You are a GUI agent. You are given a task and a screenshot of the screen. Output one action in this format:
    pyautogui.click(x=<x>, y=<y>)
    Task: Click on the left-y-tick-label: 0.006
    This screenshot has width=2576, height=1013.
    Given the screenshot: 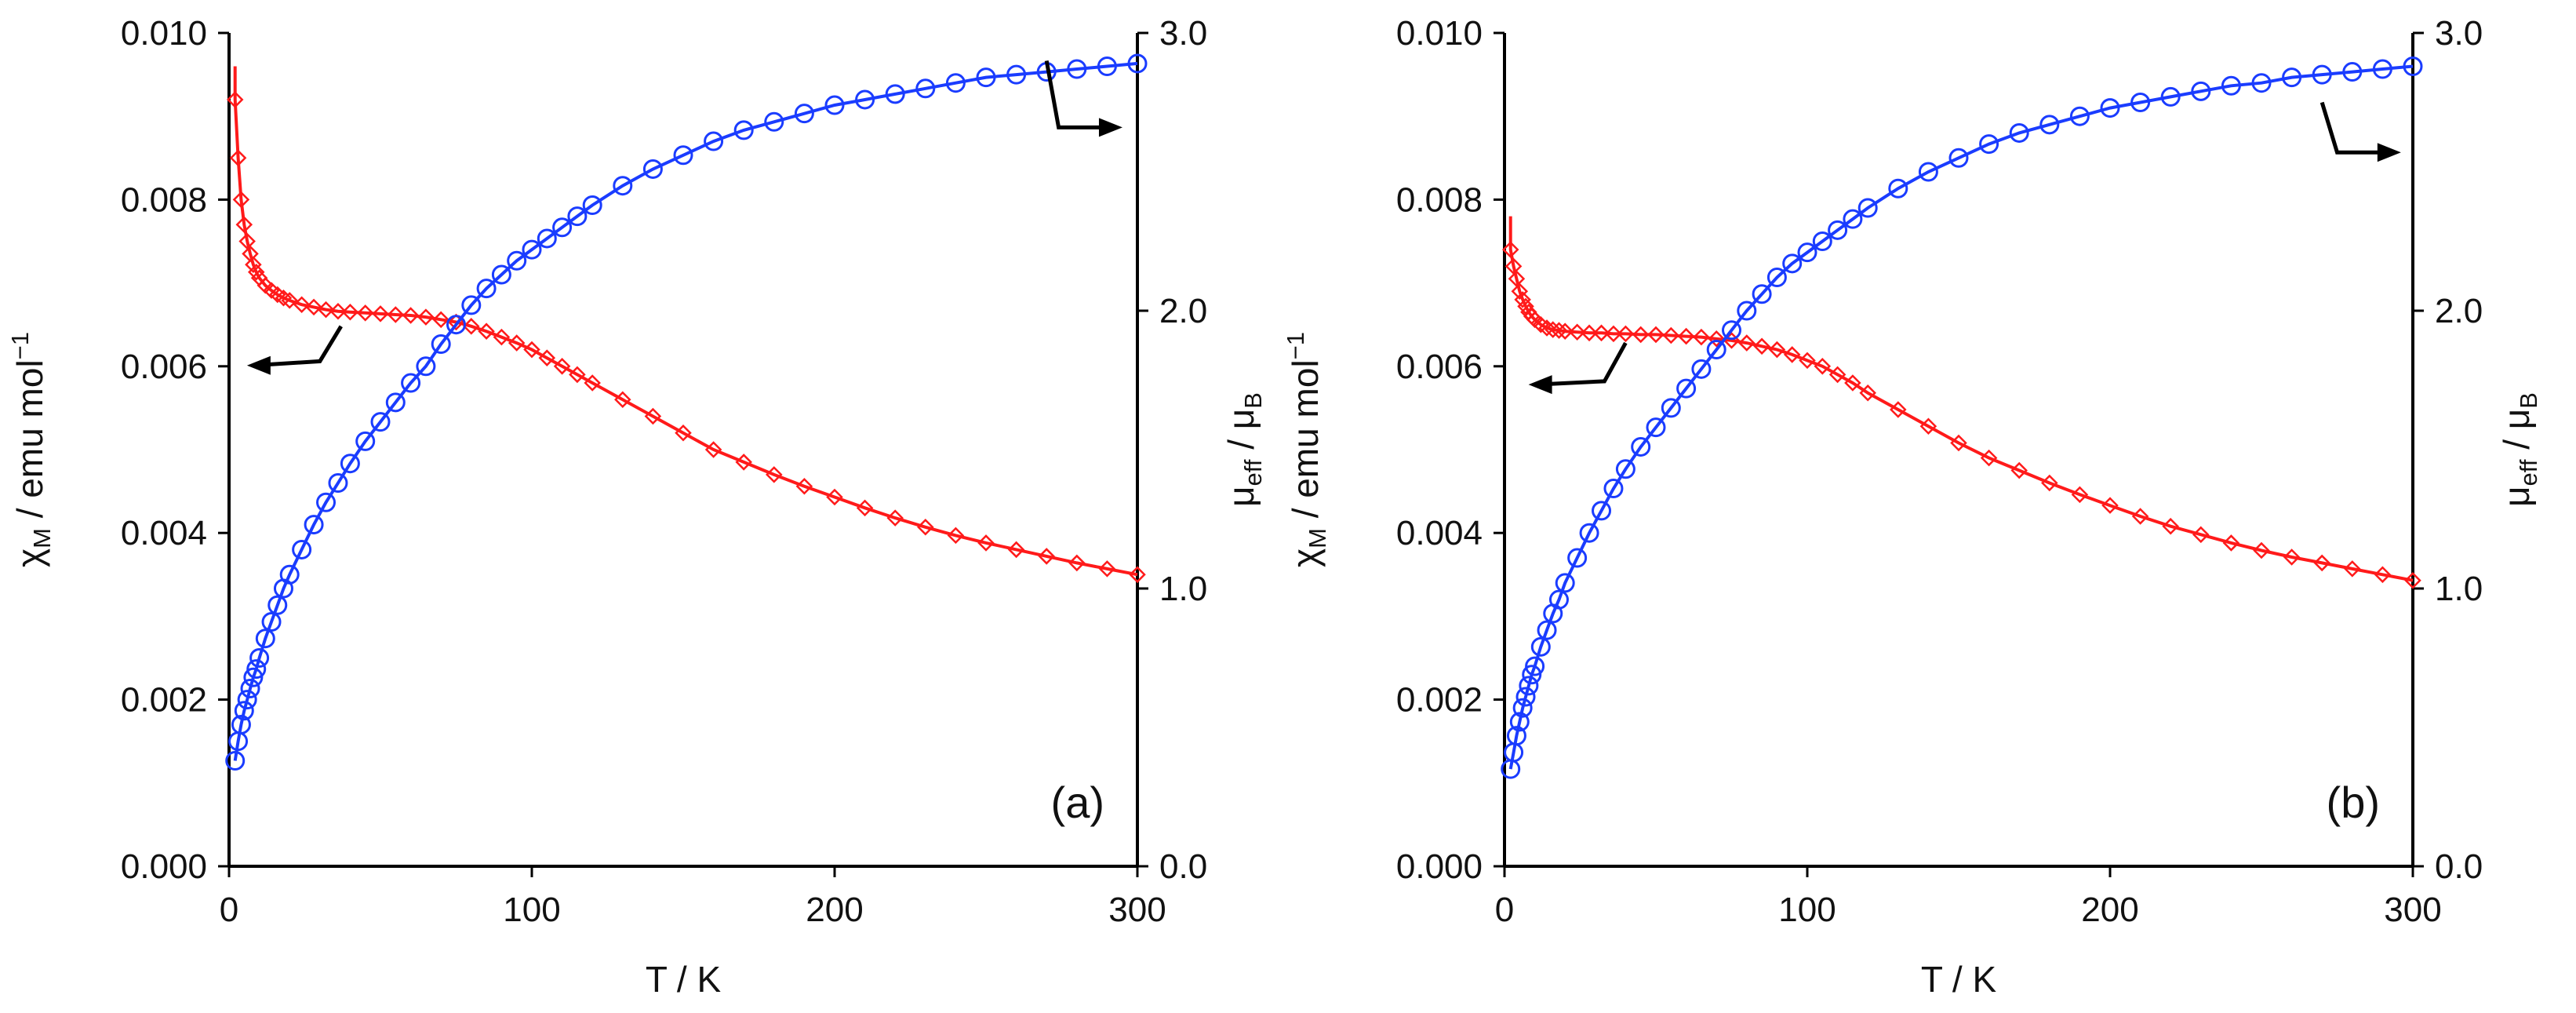 What is the action you would take?
    pyautogui.click(x=164, y=367)
    